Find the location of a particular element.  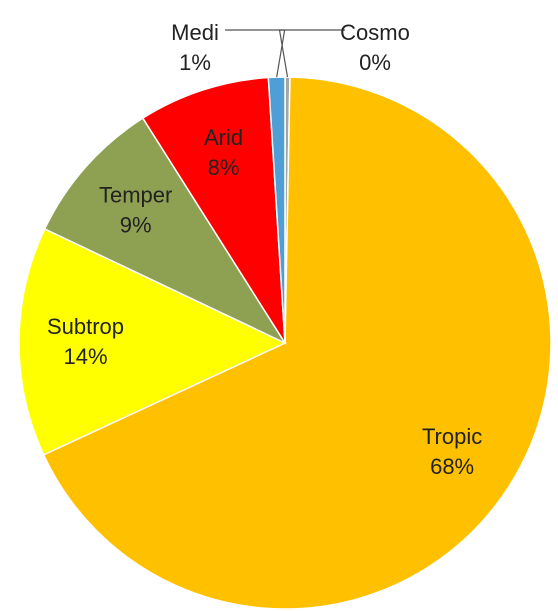

data-label: Temper 9% is located at coordinates (135, 210).